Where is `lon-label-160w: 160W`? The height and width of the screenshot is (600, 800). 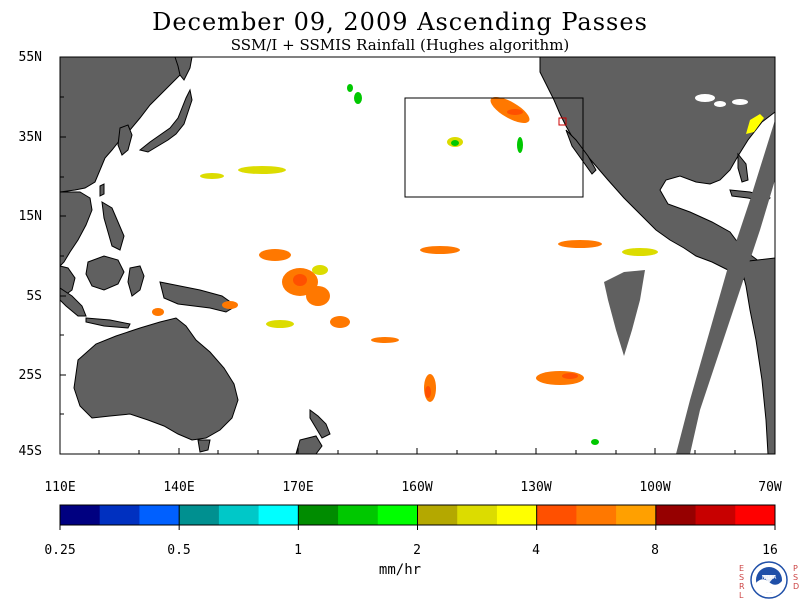
lon-label-160w: 160W is located at coordinates (417, 487).